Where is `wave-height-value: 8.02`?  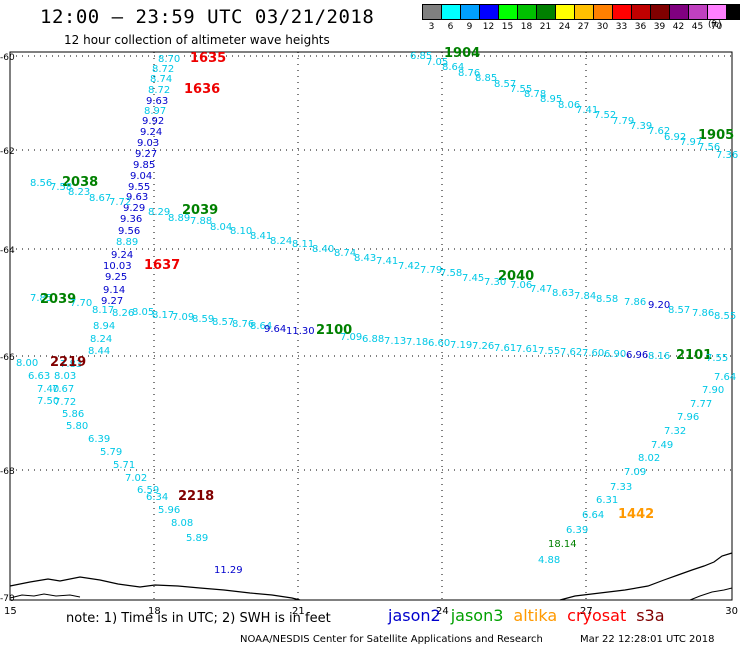
wave-height-value: 8.02 is located at coordinates (649, 458).